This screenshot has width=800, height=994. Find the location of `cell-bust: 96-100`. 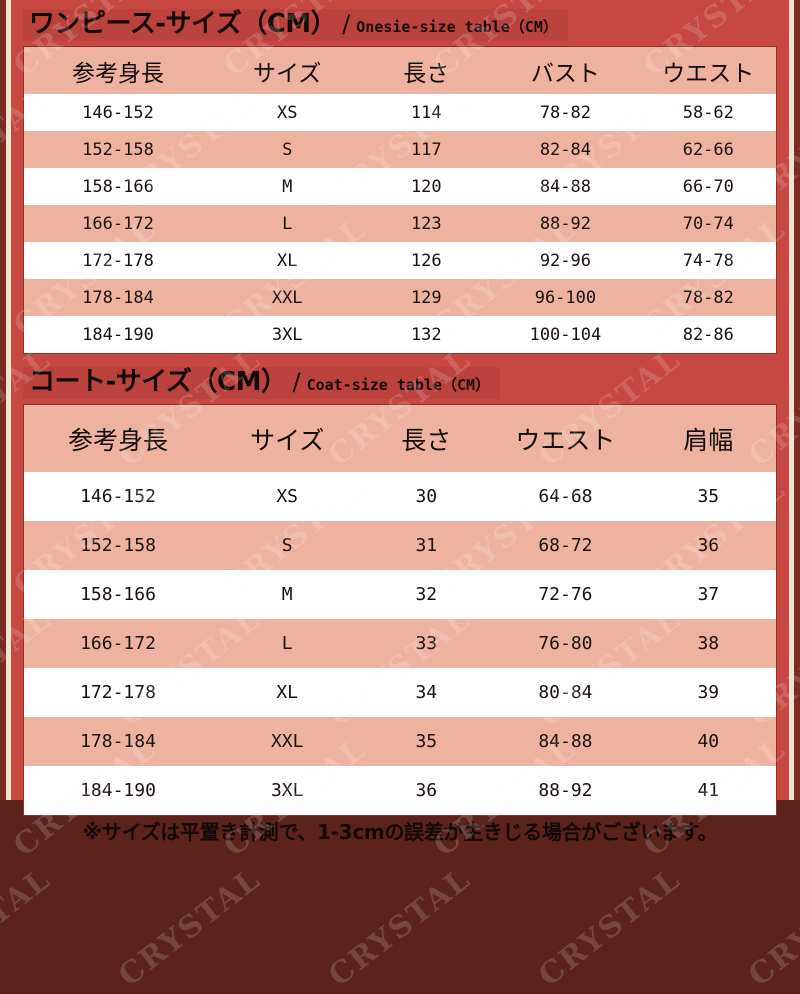

cell-bust: 96-100 is located at coordinates (565, 297).